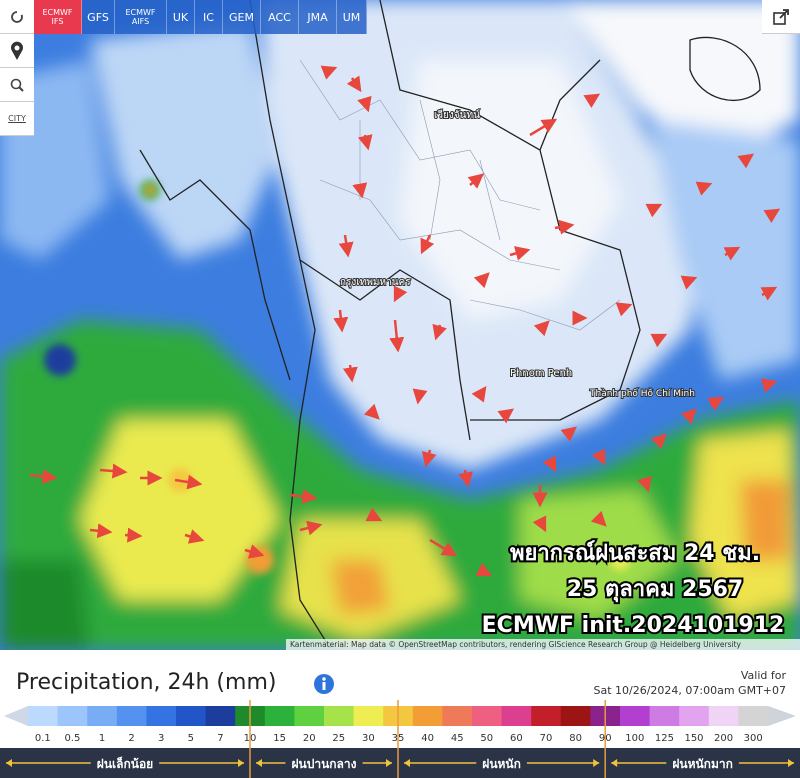 Image resolution: width=800 pixels, height=778 pixels. What do you see at coordinates (43, 738) in the screenshot?
I see `scale-label: 0.1` at bounding box center [43, 738].